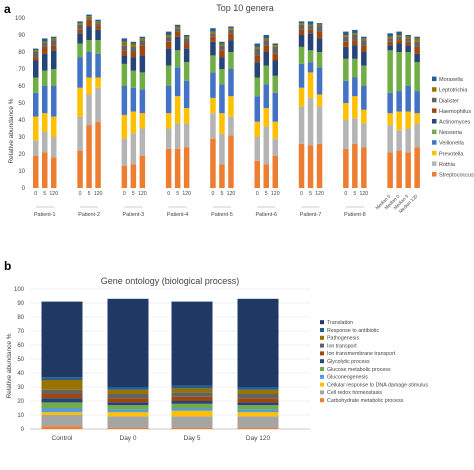  Describe the element at coordinates (20, 19) in the screenshot. I see `y-tick-label: 100` at that location.